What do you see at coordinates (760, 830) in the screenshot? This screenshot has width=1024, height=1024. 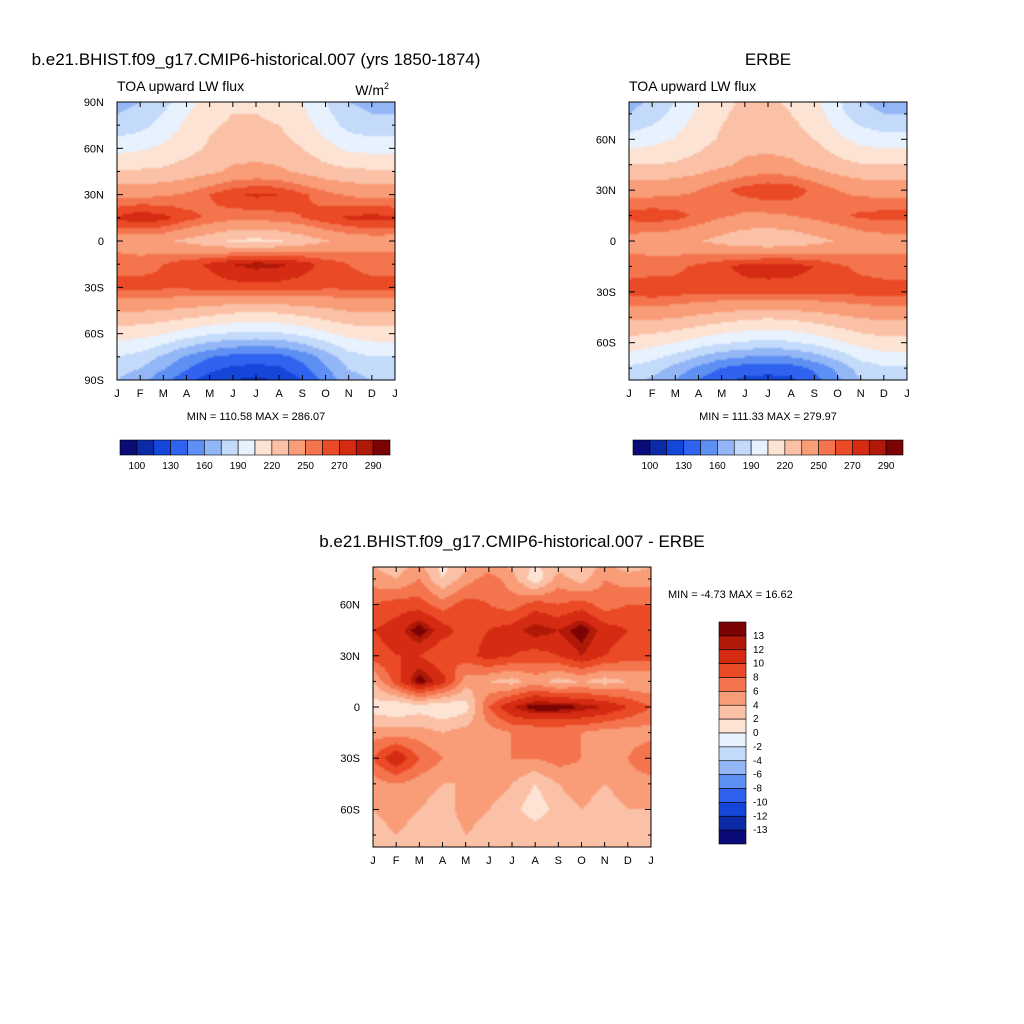 I see `colorbar-label: -13` at bounding box center [760, 830].